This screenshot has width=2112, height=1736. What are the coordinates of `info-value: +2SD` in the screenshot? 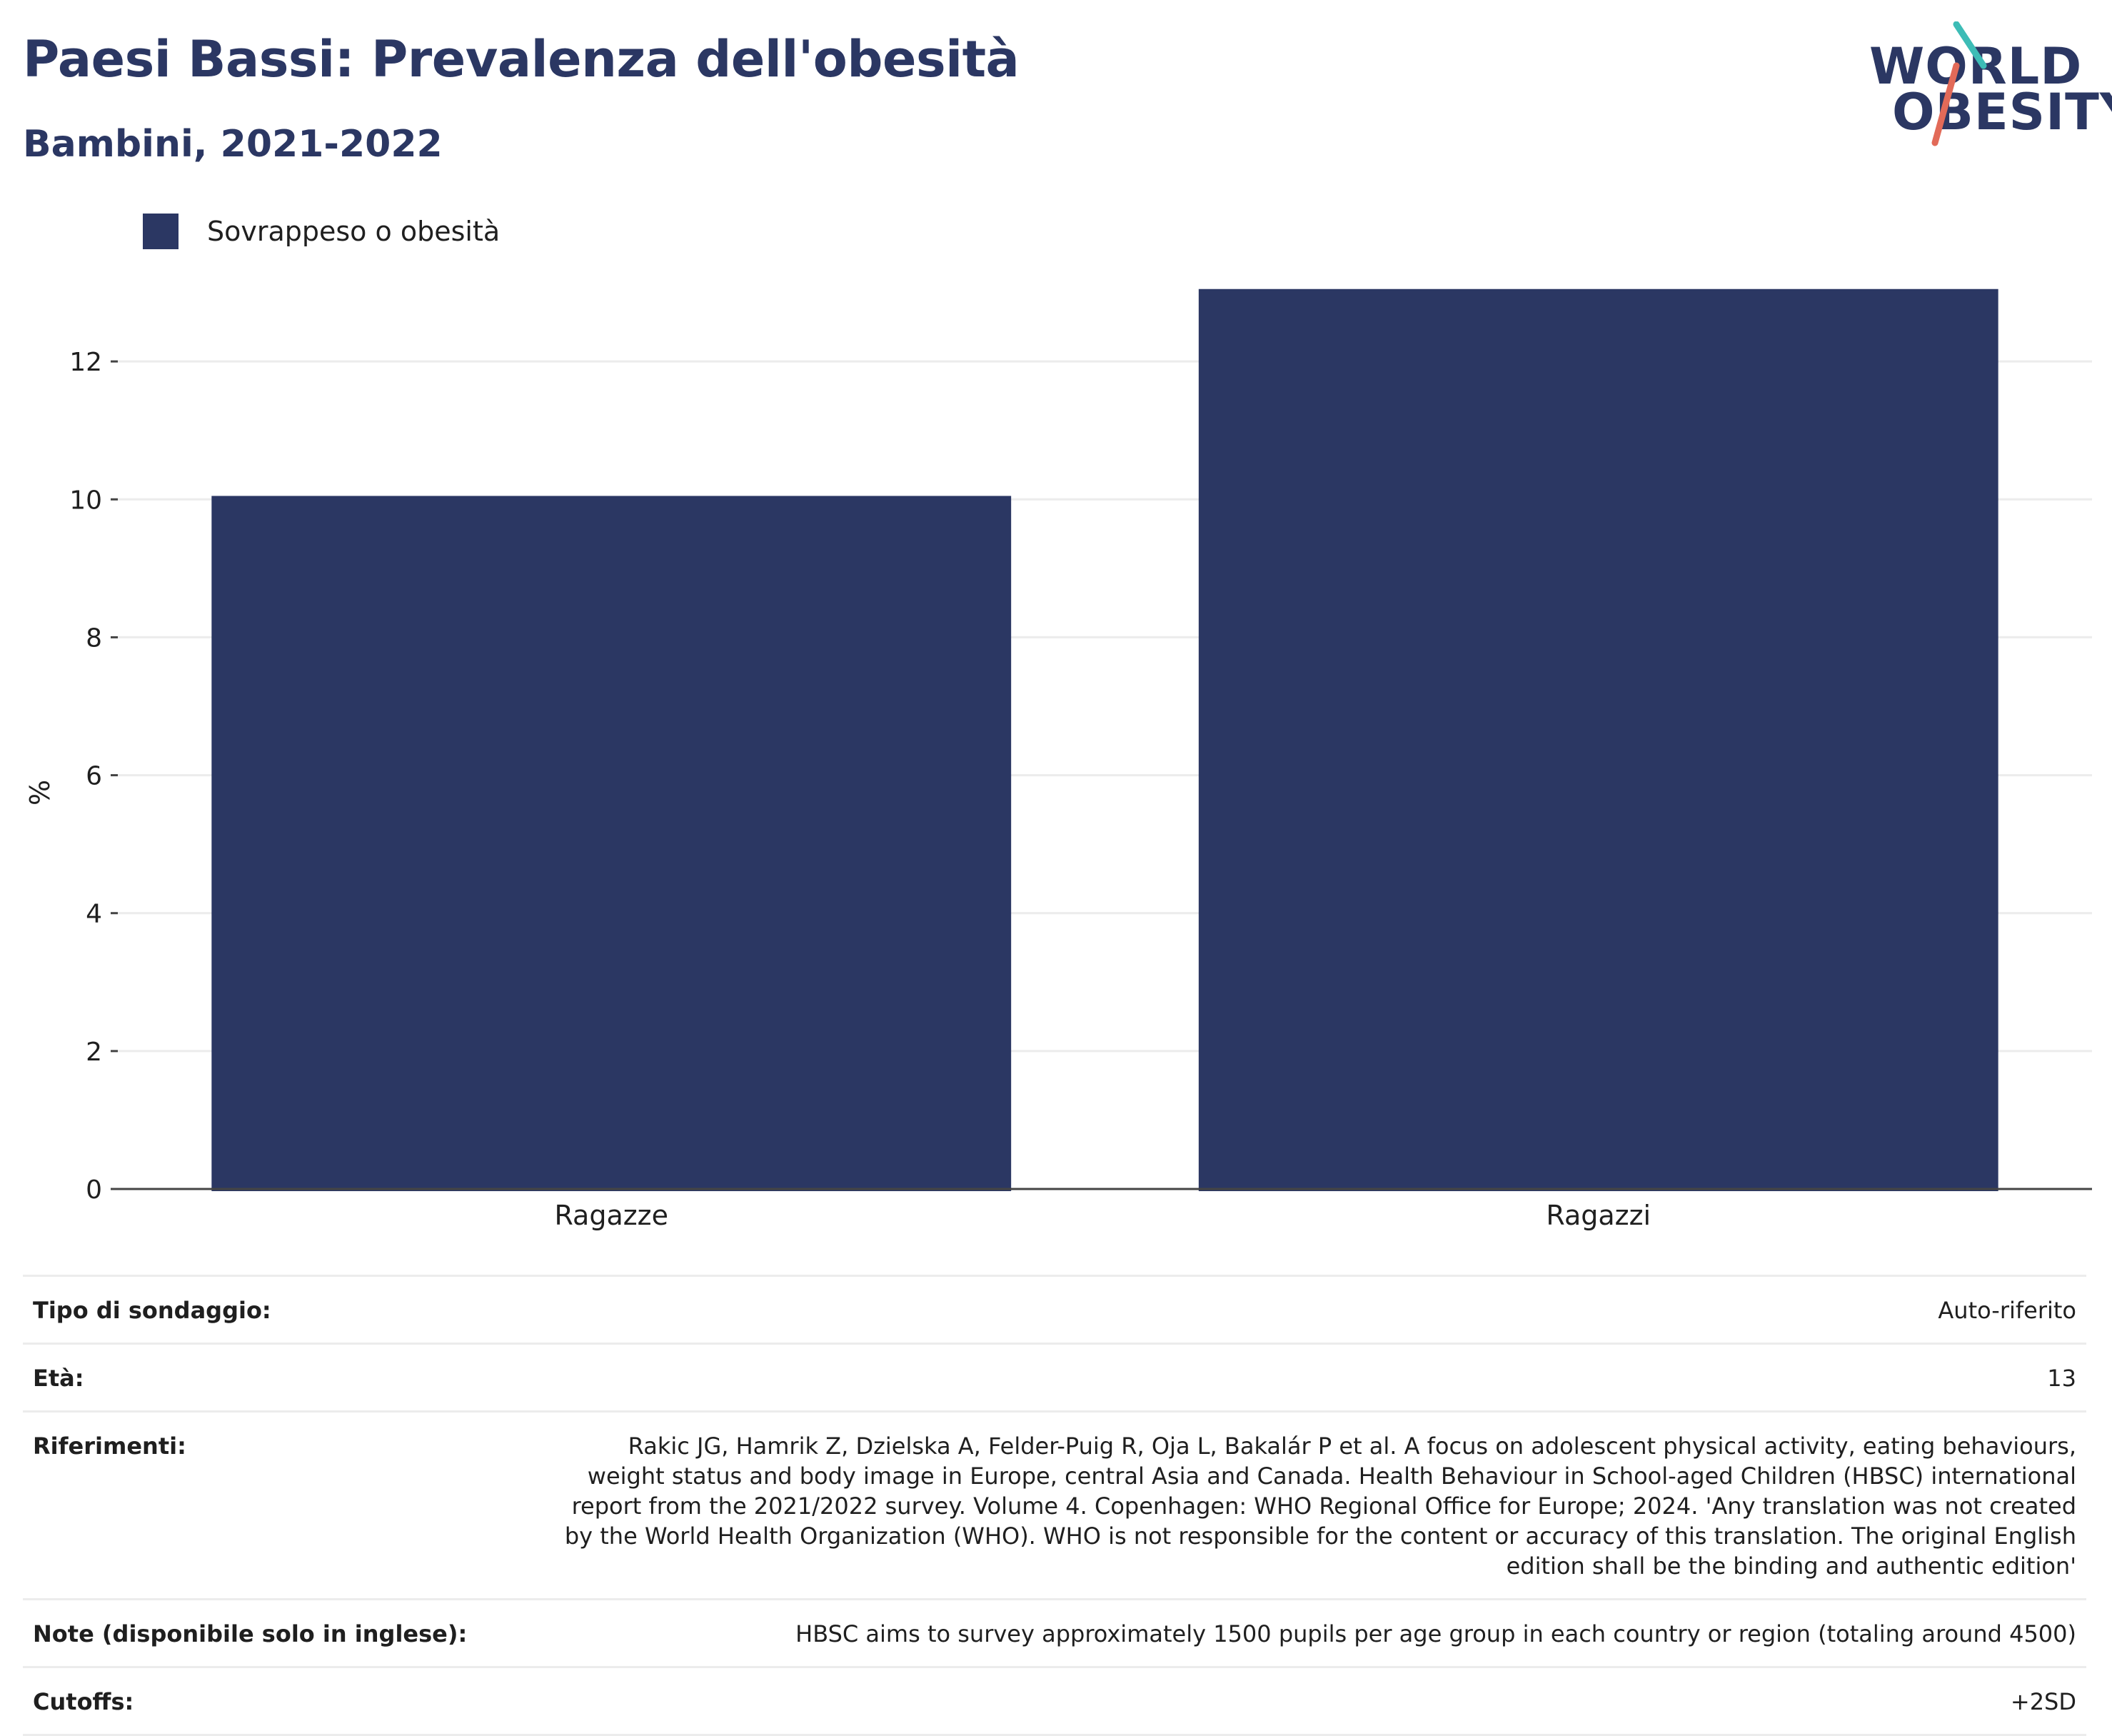 It's located at (2043, 1701).